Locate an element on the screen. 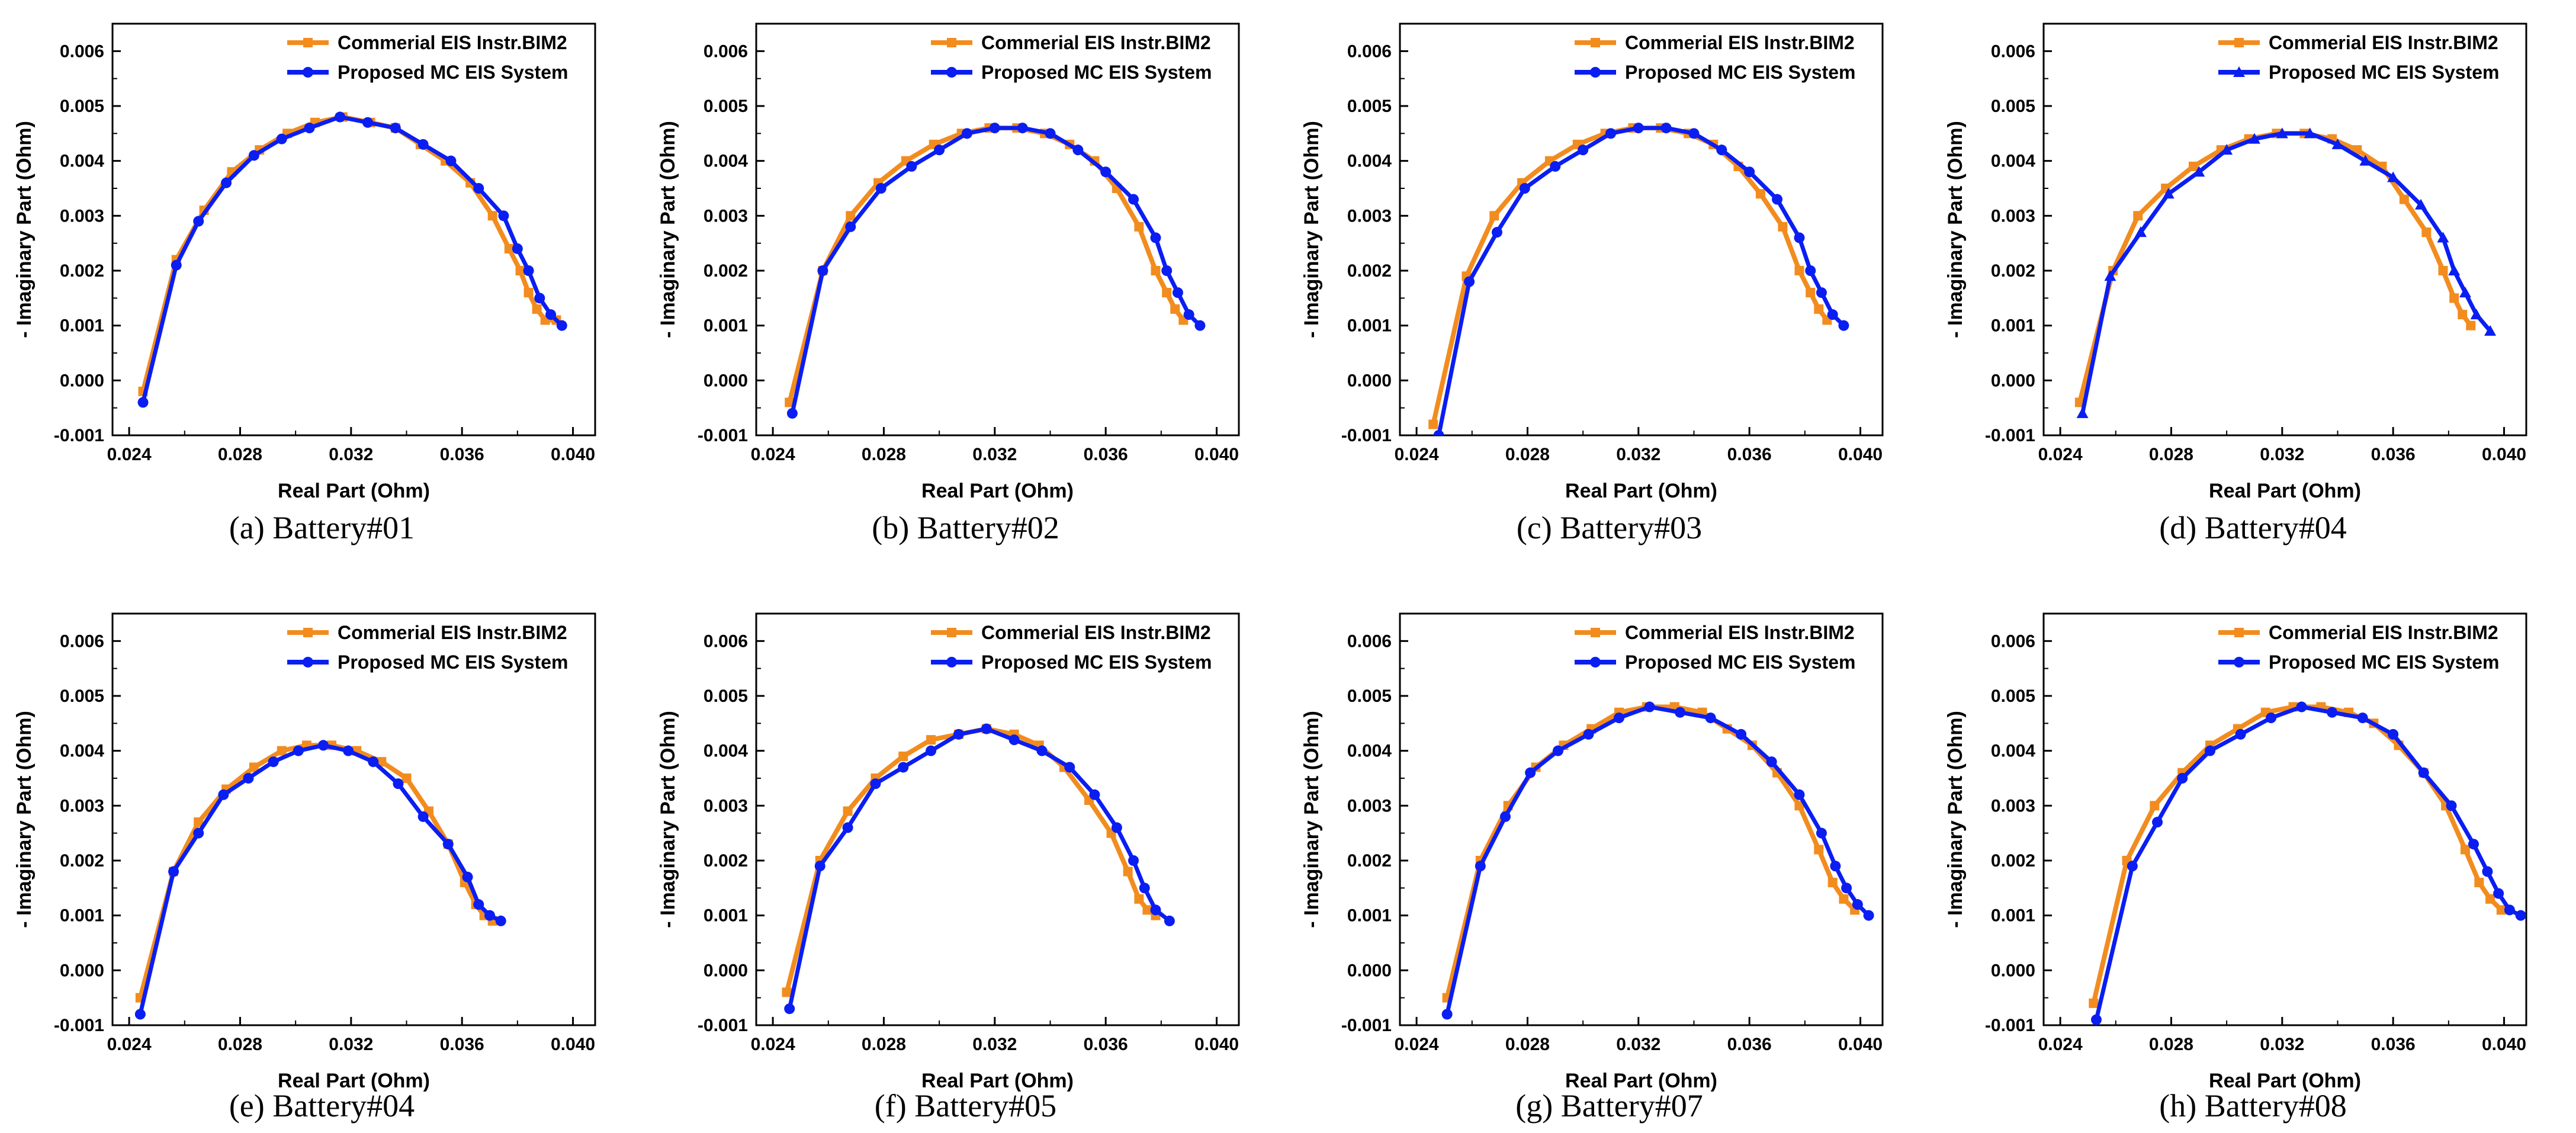 This screenshot has height=1133, width=2576. panel-caption: (b) Battery#02 is located at coordinates (965, 527).